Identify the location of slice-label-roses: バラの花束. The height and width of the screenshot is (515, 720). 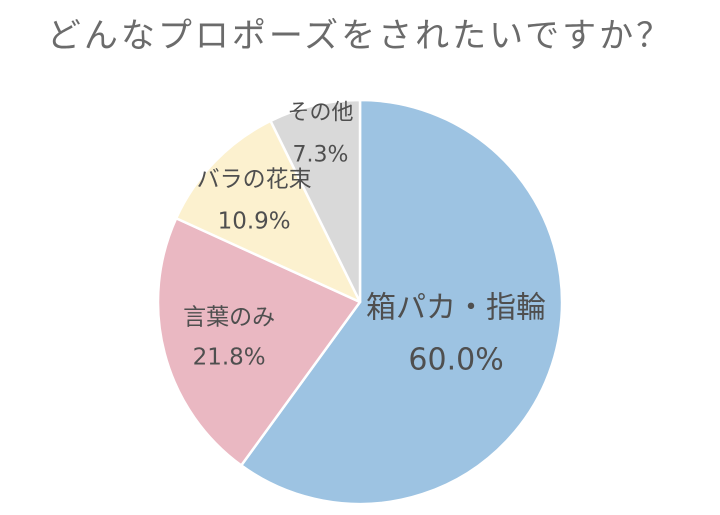
(254, 179).